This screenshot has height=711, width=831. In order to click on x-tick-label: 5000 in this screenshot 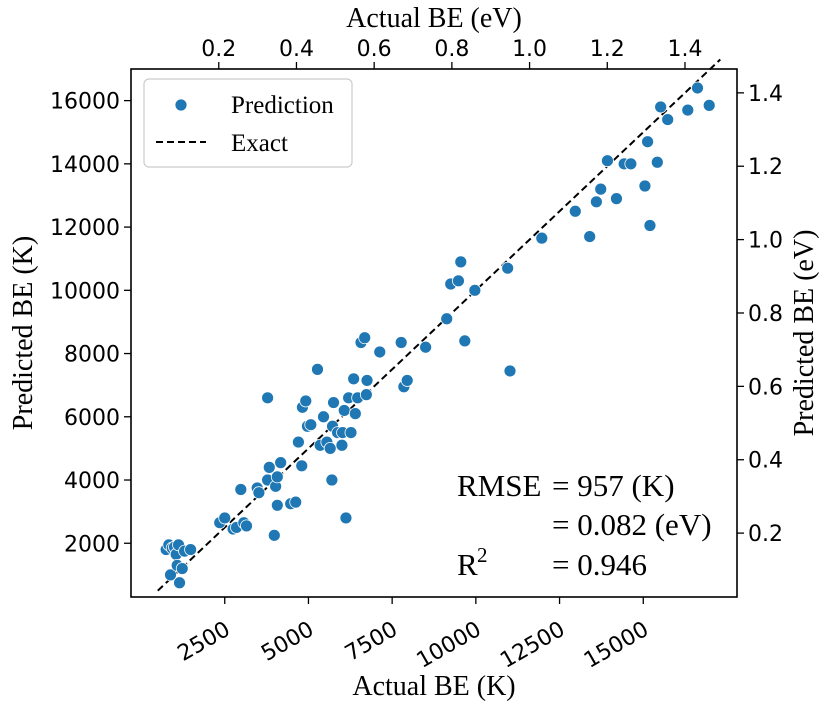, I will do `click(287, 642)`.